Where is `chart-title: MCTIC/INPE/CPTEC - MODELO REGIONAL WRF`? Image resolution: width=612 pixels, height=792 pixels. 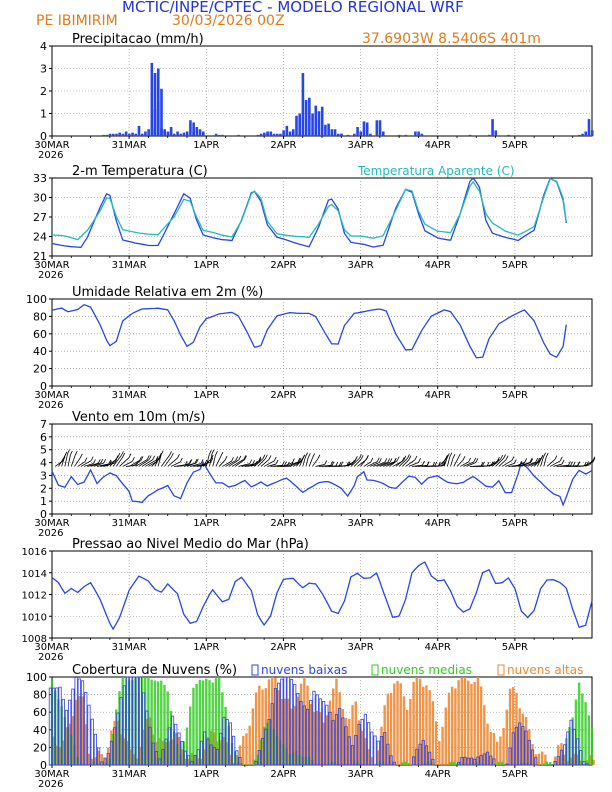
chart-title: MCTIC/INPE/CPTEC - MODELO REGIONAL WRF is located at coordinates (293, 8).